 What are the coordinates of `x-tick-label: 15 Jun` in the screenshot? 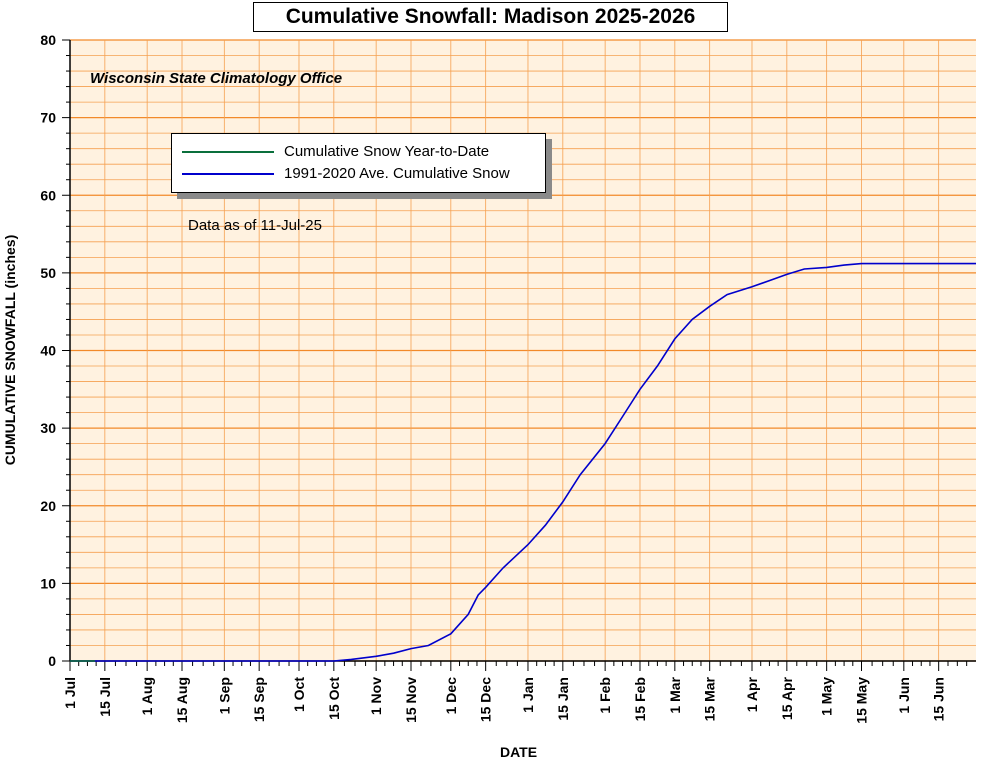 It's located at (939, 699).